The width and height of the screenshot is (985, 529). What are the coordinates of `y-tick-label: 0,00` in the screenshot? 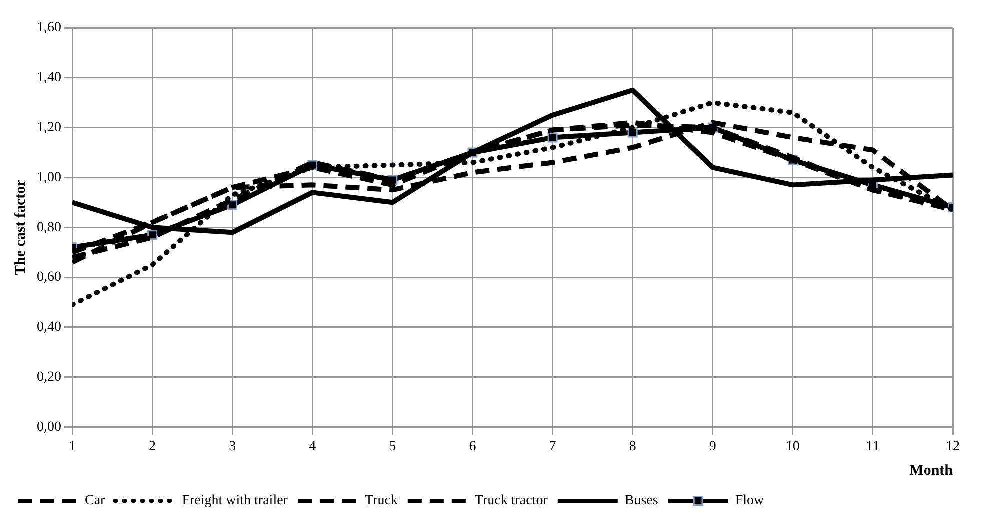 It's located at (49, 427).